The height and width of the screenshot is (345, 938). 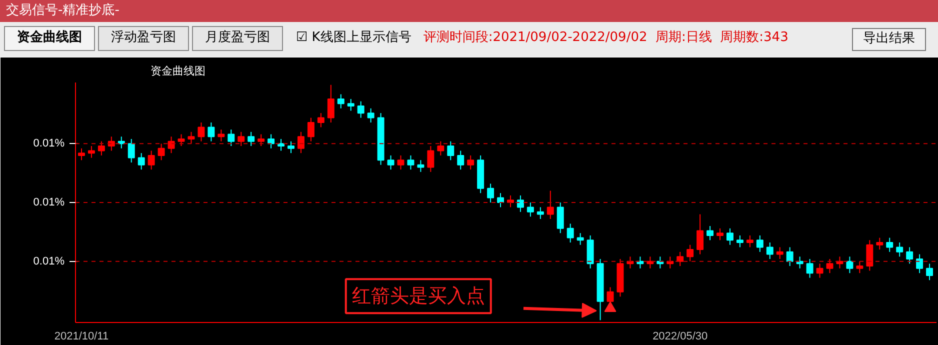 I want to click on x-tick-label: 2022/05/30, so click(x=680, y=336).